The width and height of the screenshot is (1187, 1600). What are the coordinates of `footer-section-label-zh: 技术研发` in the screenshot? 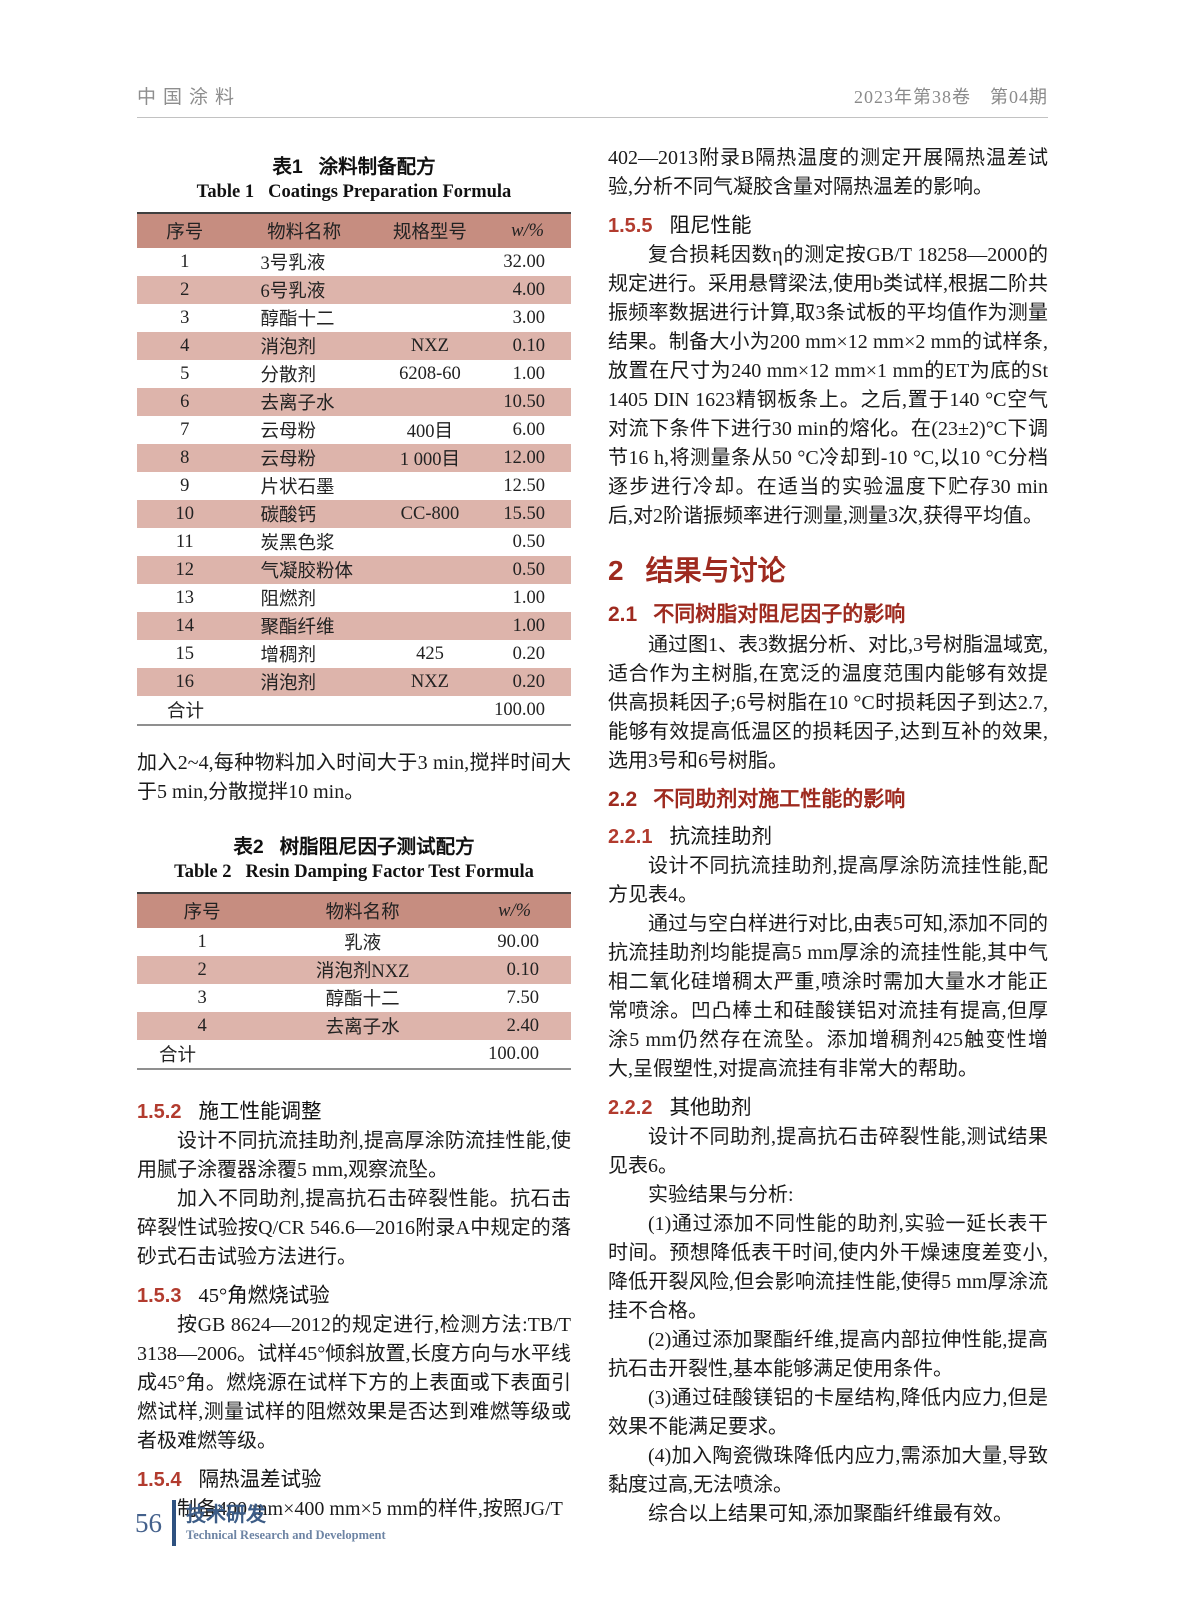 It's located at (226, 1515).